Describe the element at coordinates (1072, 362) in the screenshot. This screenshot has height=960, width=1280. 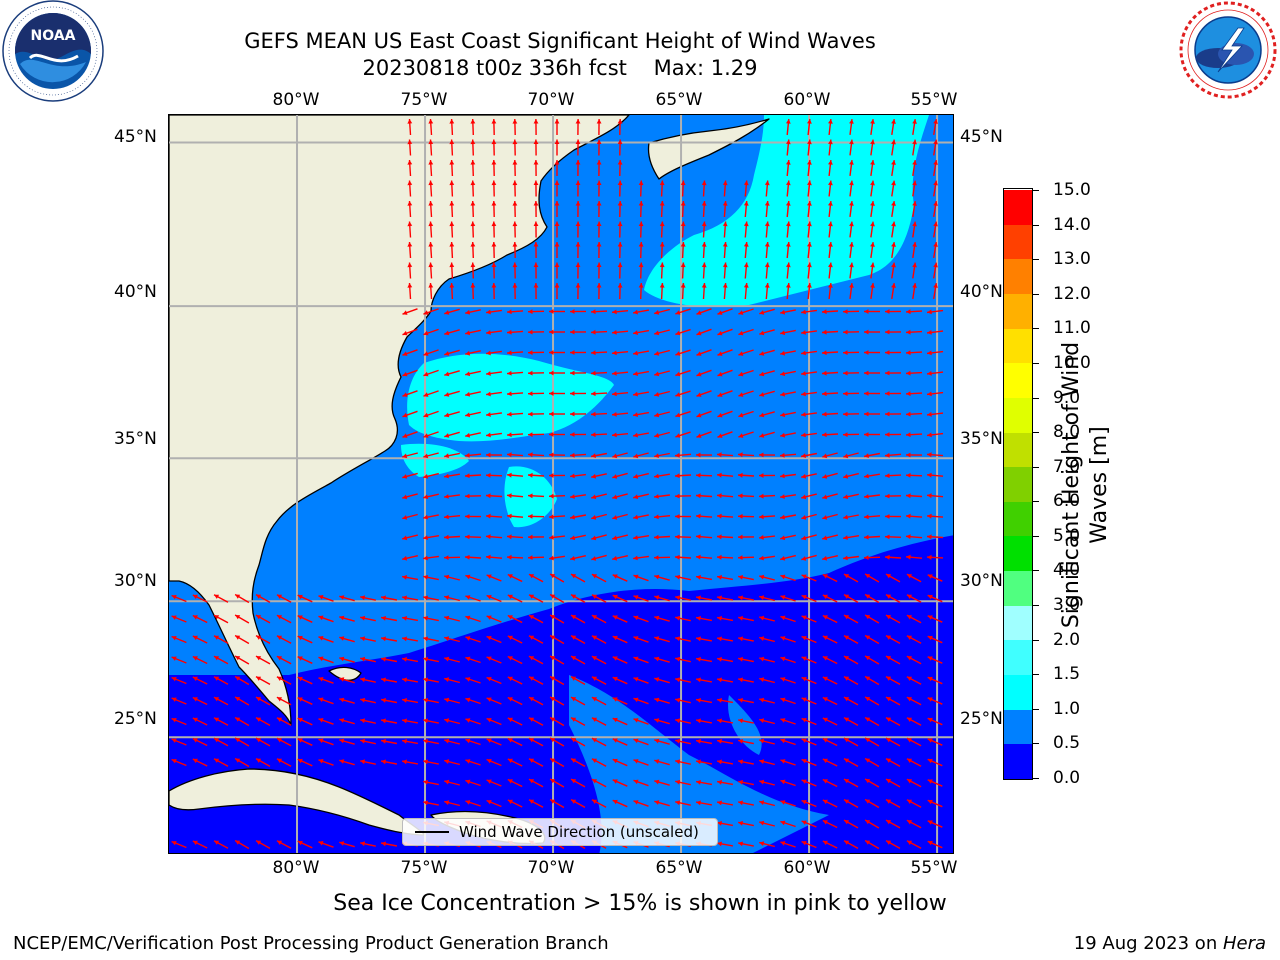
I see `colorbar-tick-label: 10.0` at that location.